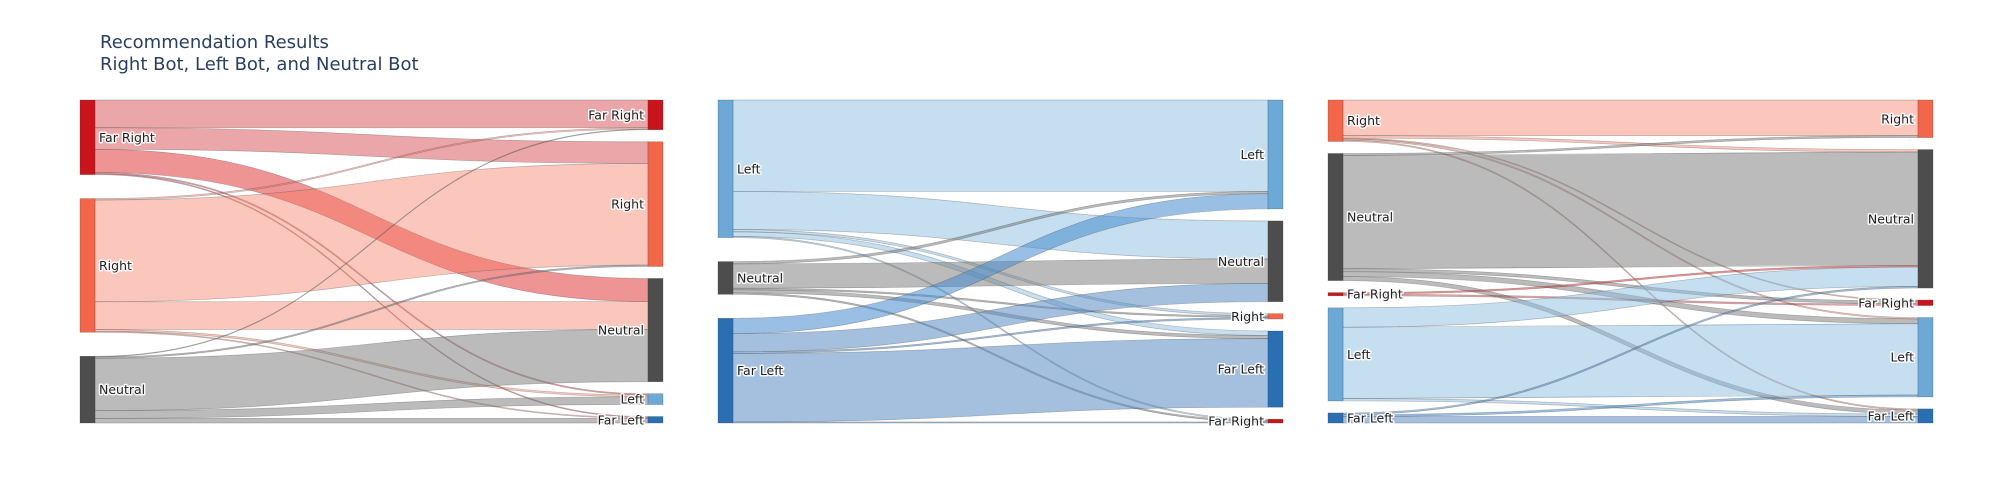  Describe the element at coordinates (259, 64) in the screenshot. I see `chart-title-line-2: Right Bot, Left Bot, and Neutral Bot` at that location.